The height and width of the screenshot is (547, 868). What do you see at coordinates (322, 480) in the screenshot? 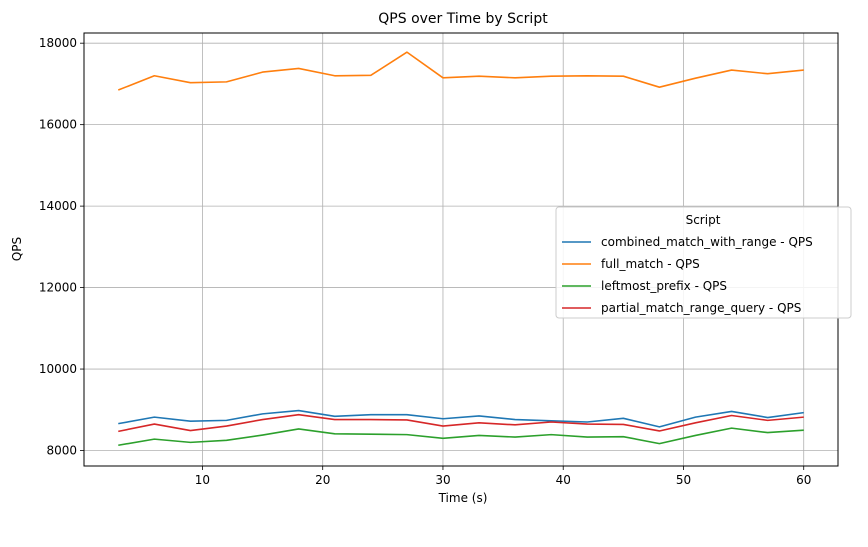
I see `x-tick-label: 20` at bounding box center [322, 480].